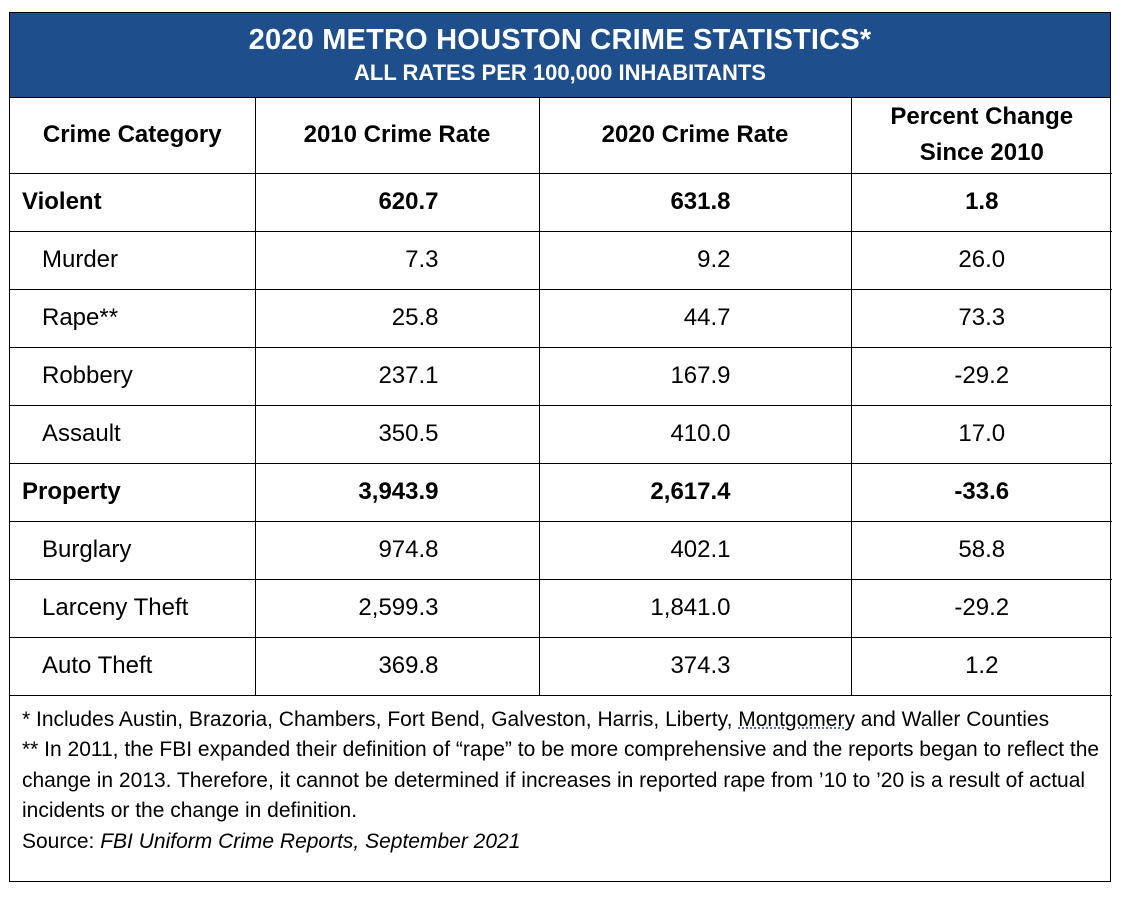 Image resolution: width=1131 pixels, height=897 pixels. Describe the element at coordinates (981, 550) in the screenshot. I see `row-percent-change: 58.8` at that location.